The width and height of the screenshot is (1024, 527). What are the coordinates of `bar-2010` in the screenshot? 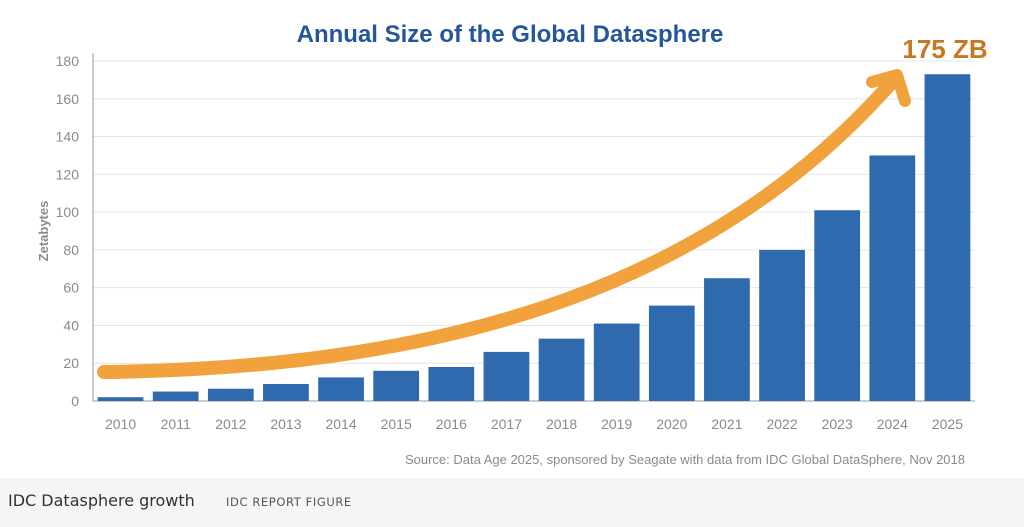 It's located at (120, 399).